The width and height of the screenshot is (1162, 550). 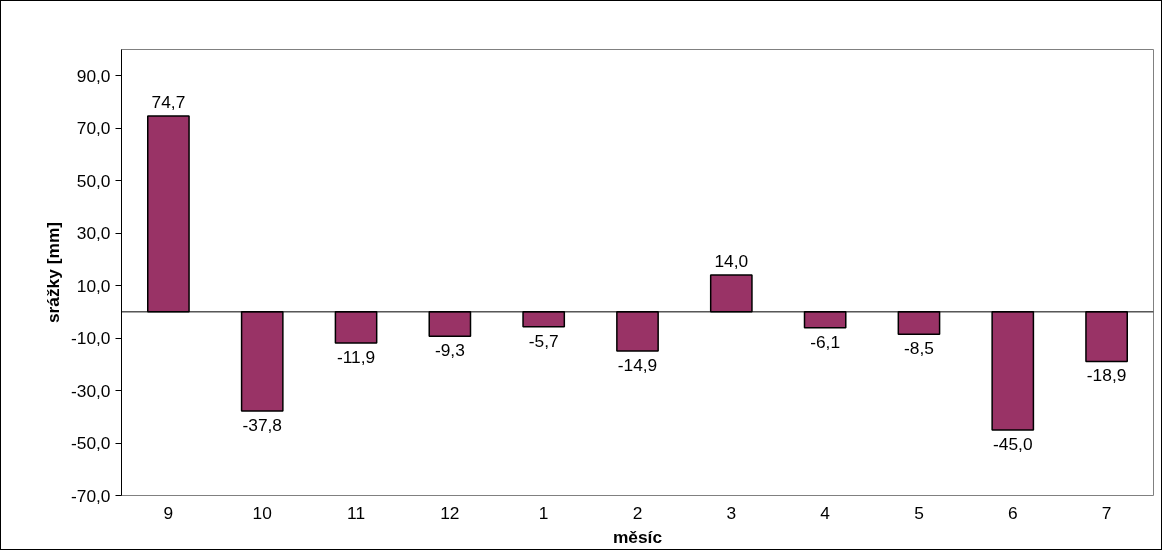 I want to click on y-axis-title: srážky [mm], so click(x=53, y=272).